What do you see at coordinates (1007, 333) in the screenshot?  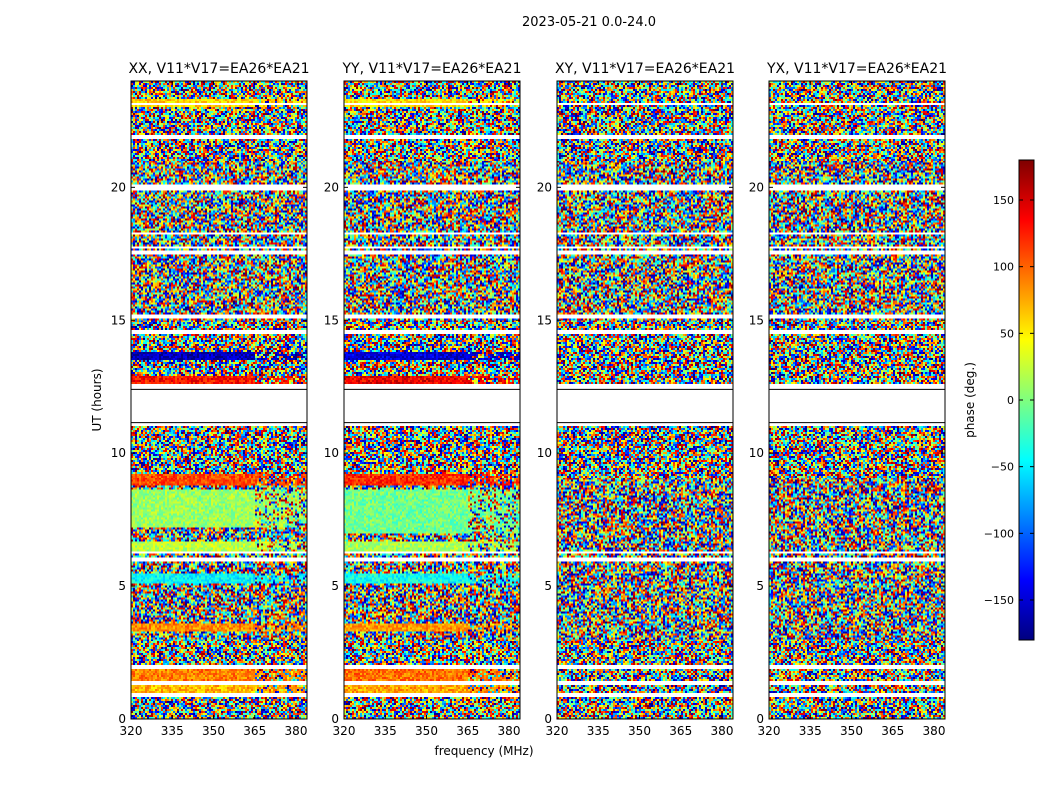 I see `colorbar-tick-label: 50` at bounding box center [1007, 333].